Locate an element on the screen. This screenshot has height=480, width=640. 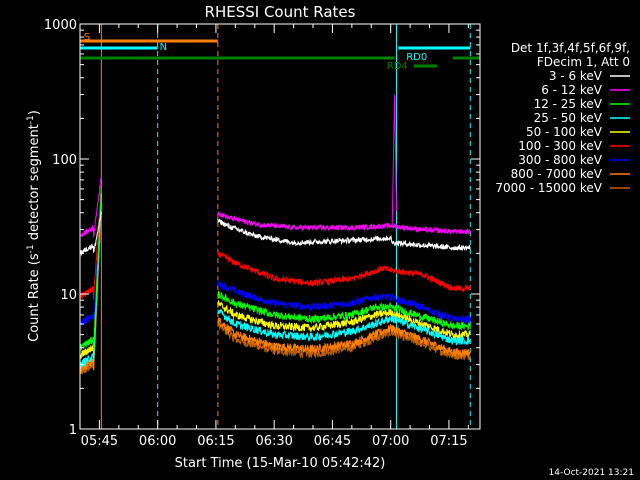
y-axis-label-mid: detector segment is located at coordinates (34, 184).